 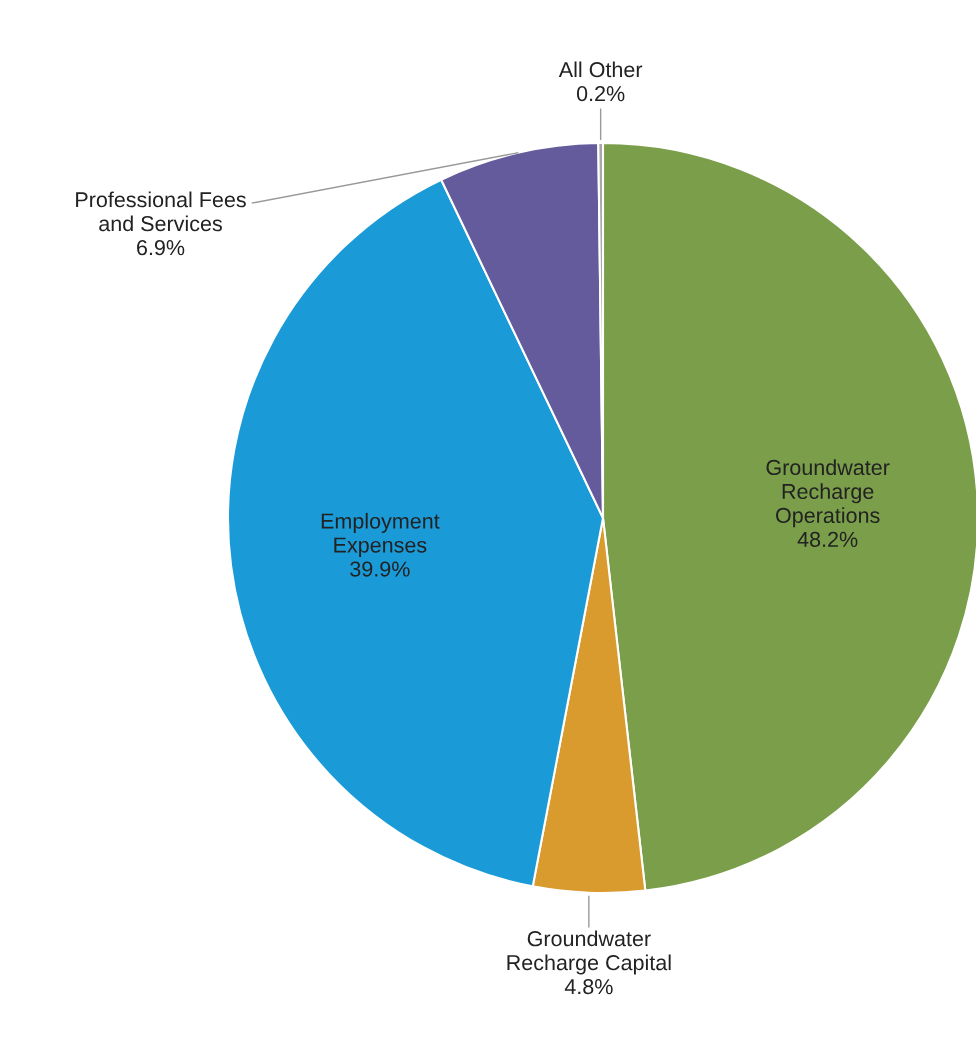 I want to click on slice-label: All Other, so click(x=600, y=69).